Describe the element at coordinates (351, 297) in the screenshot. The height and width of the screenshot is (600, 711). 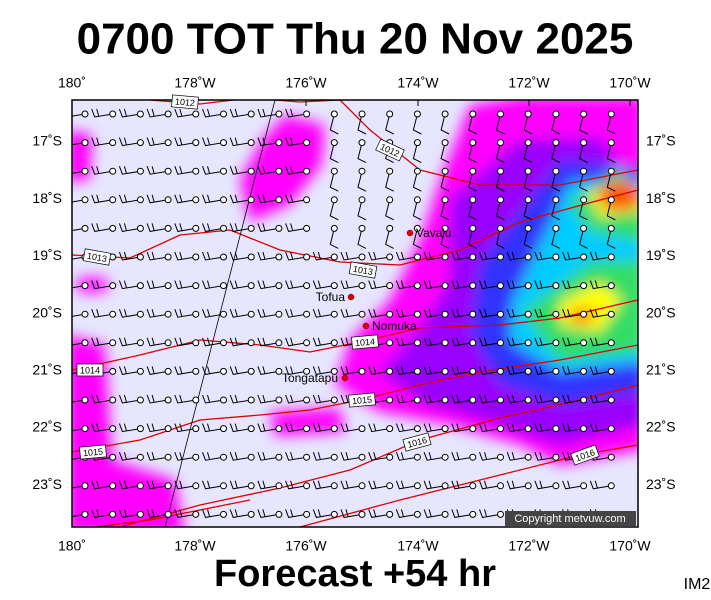
I see `place-dot` at that location.